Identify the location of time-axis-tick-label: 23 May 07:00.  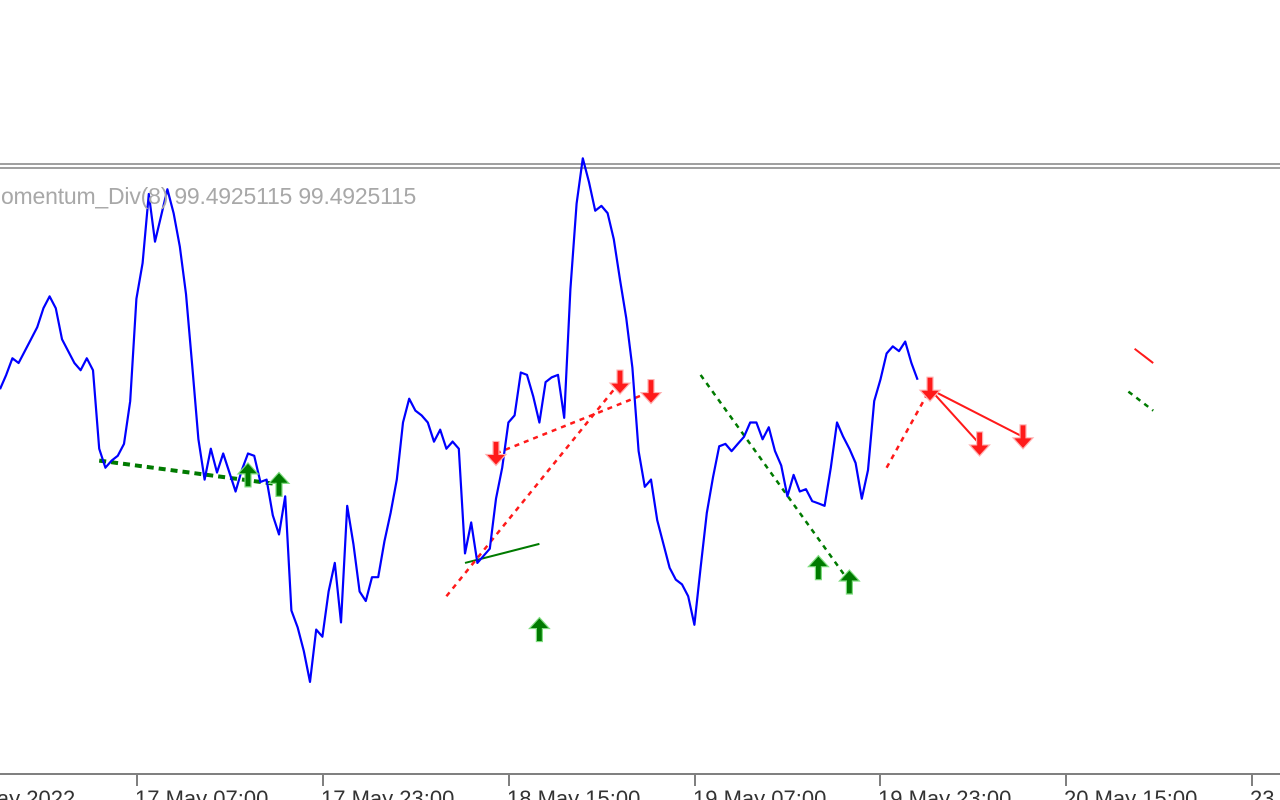
(1265, 793).